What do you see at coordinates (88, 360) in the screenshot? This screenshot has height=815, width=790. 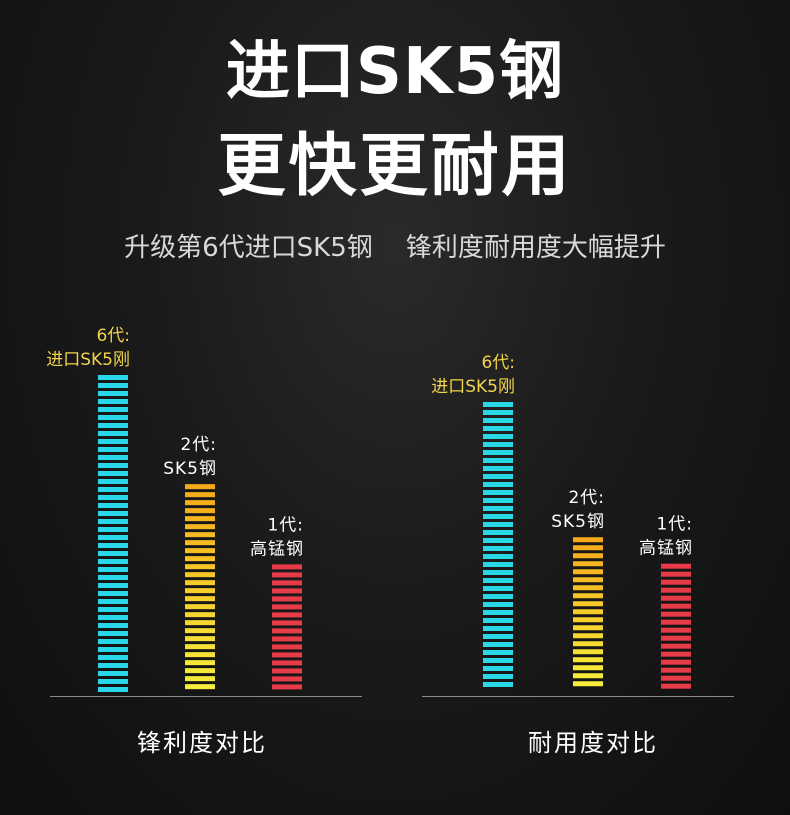 I see `bar-label: 进口SK5刚` at bounding box center [88, 360].